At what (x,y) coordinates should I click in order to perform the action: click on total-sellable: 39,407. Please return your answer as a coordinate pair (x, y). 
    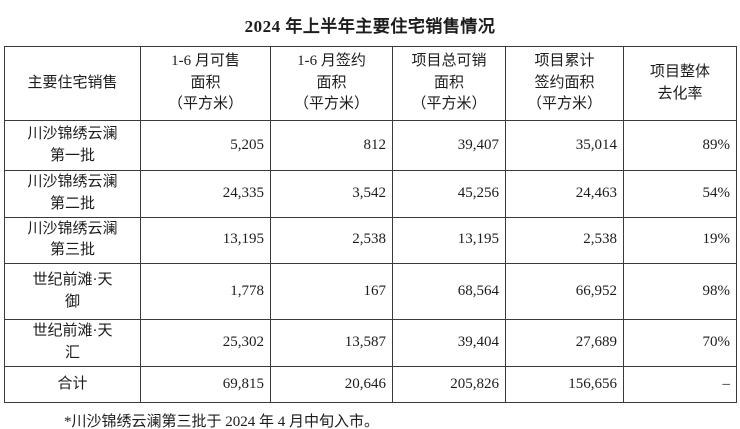
    Looking at the image, I should click on (449, 145).